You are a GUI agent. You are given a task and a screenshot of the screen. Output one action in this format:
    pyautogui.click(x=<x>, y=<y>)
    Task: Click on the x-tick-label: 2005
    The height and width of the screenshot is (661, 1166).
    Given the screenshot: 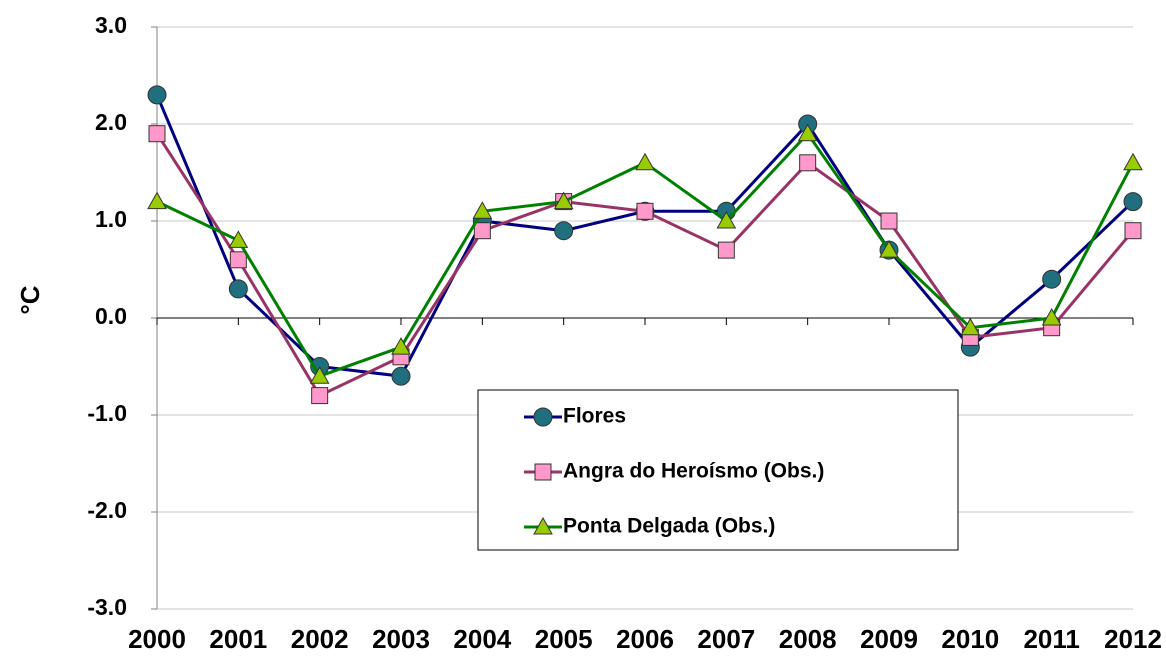 What is the action you would take?
    pyautogui.click(x=564, y=639)
    